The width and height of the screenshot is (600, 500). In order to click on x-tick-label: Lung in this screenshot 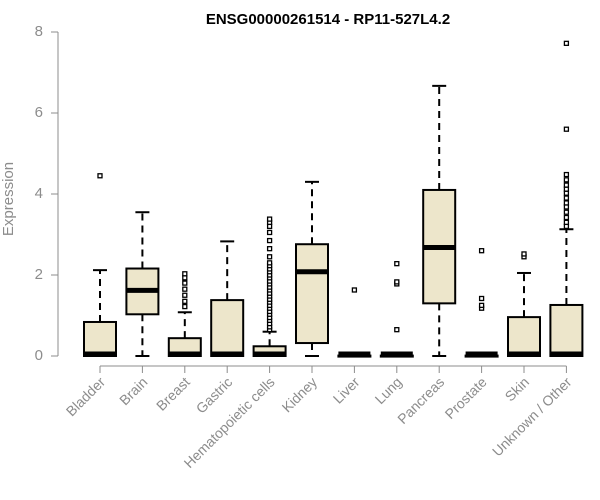, I will do `click(388, 390)`.